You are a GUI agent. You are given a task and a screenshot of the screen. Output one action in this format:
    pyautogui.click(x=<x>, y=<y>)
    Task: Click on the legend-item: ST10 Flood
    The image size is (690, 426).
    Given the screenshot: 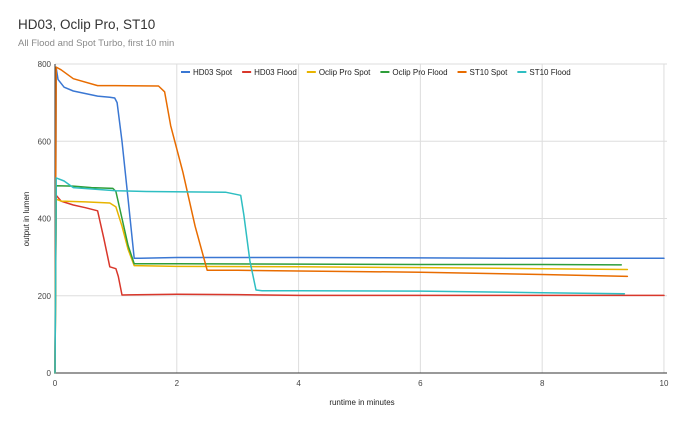 What is the action you would take?
    pyautogui.click(x=544, y=72)
    